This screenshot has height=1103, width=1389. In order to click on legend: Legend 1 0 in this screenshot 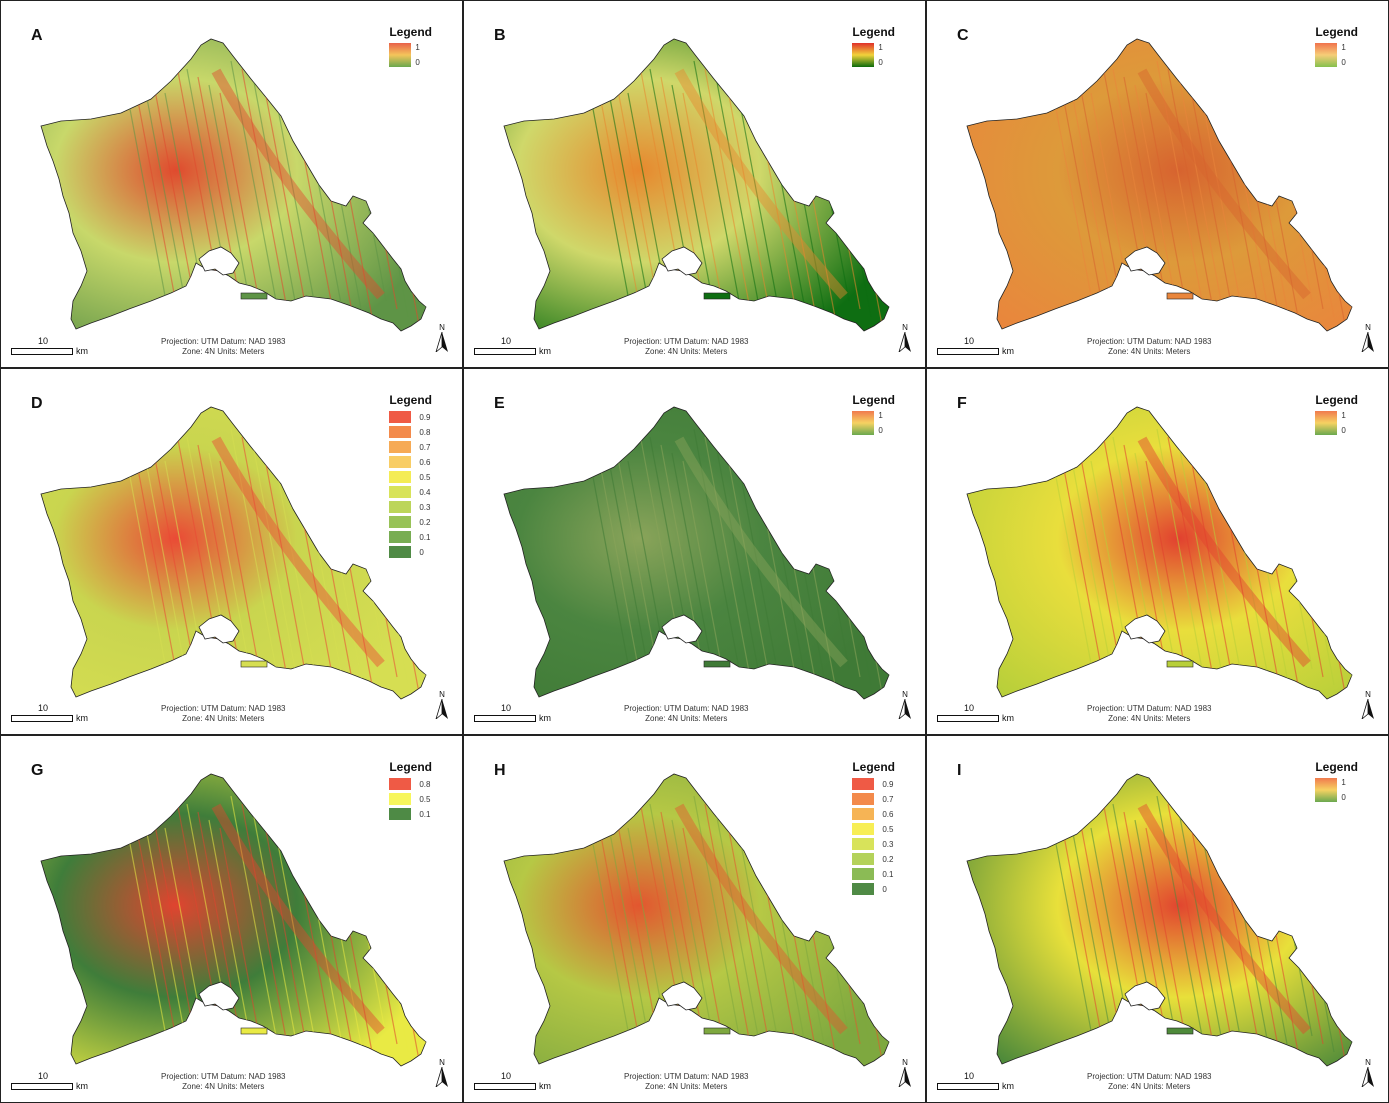, I will do `click(1336, 781)`.